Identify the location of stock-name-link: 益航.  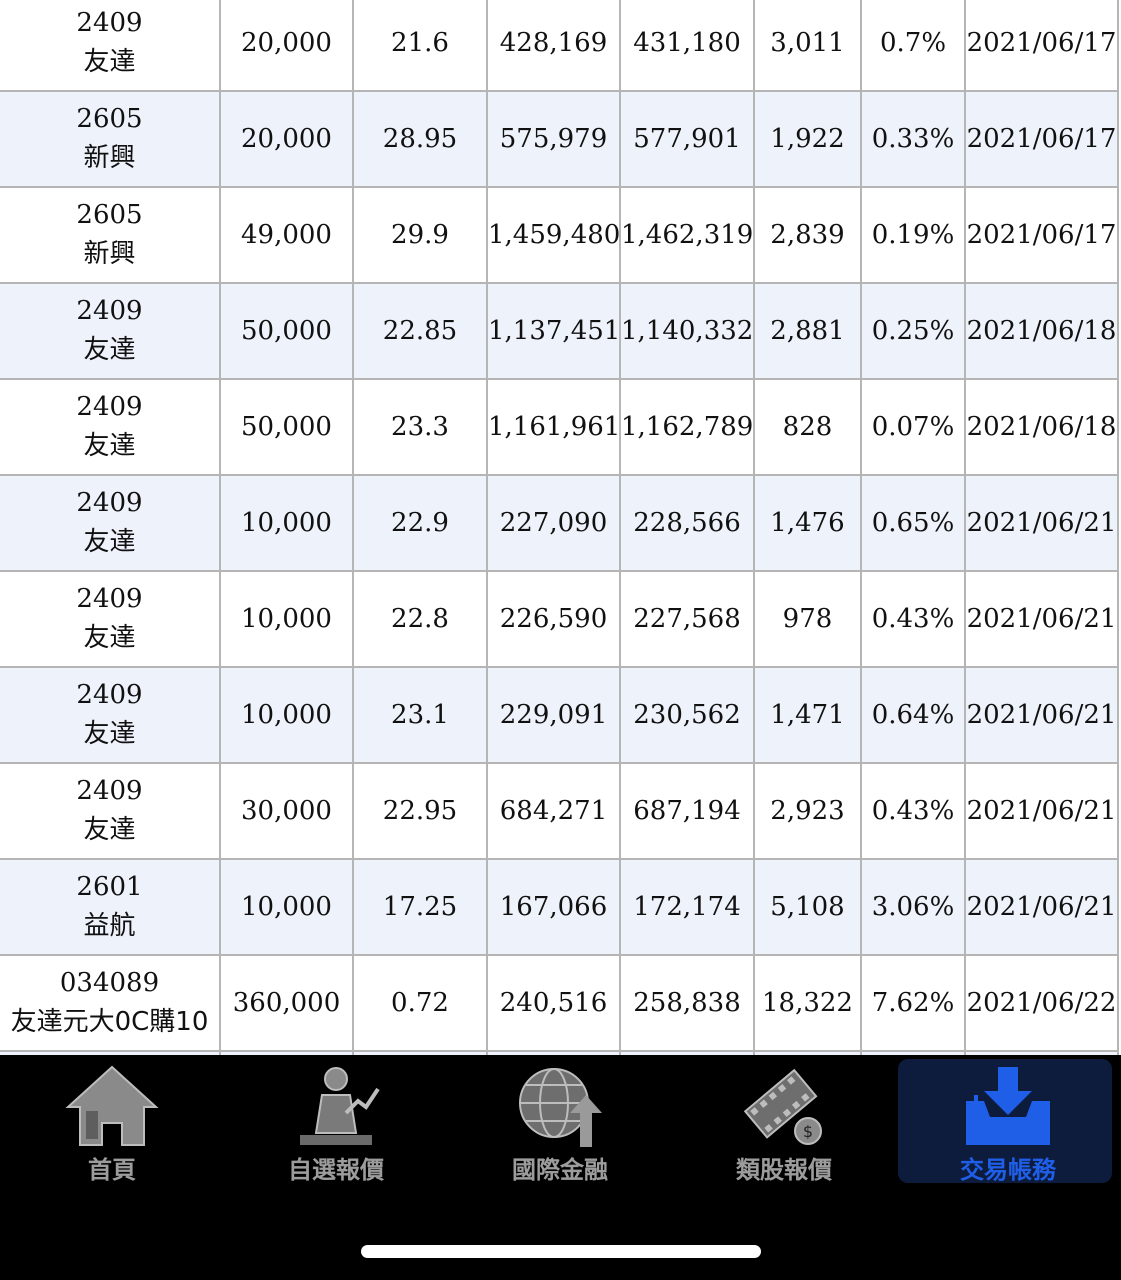
(109, 926).